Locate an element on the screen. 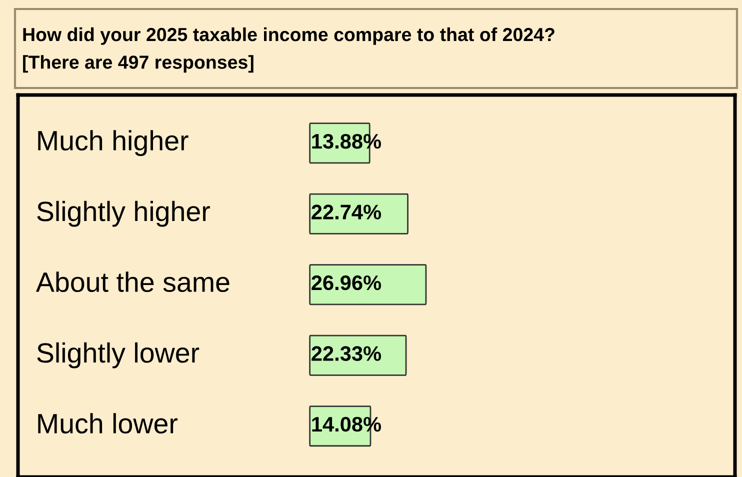 The width and height of the screenshot is (742, 477). y-tick-label: Much lower is located at coordinates (108, 423).